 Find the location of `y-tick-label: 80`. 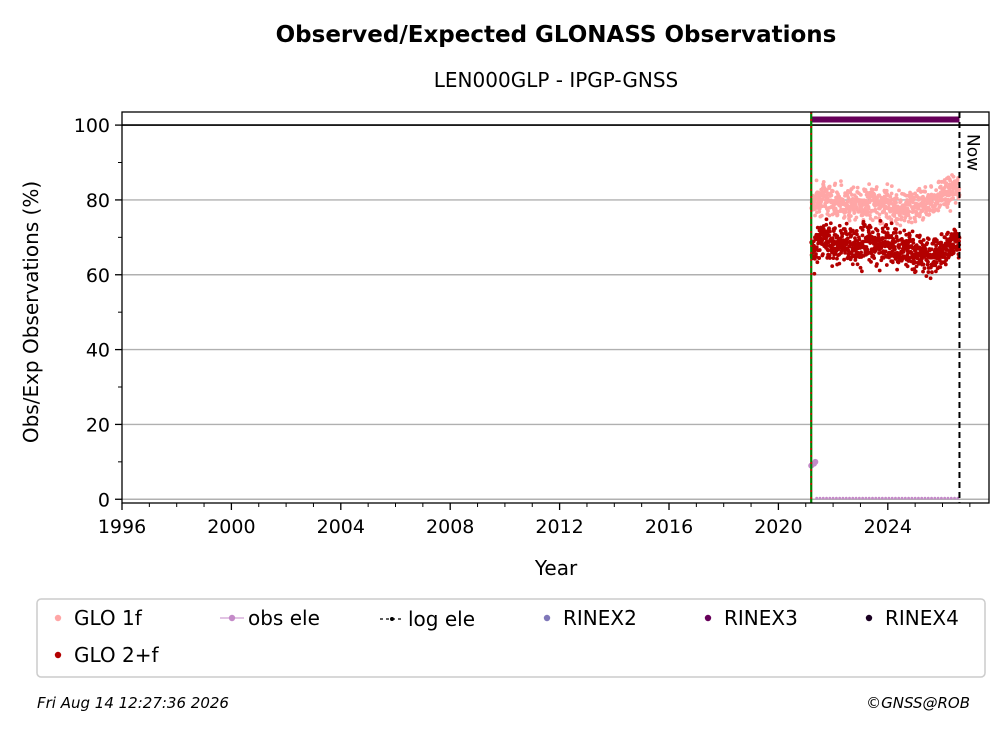

y-tick-label: 80 is located at coordinates (98, 201).